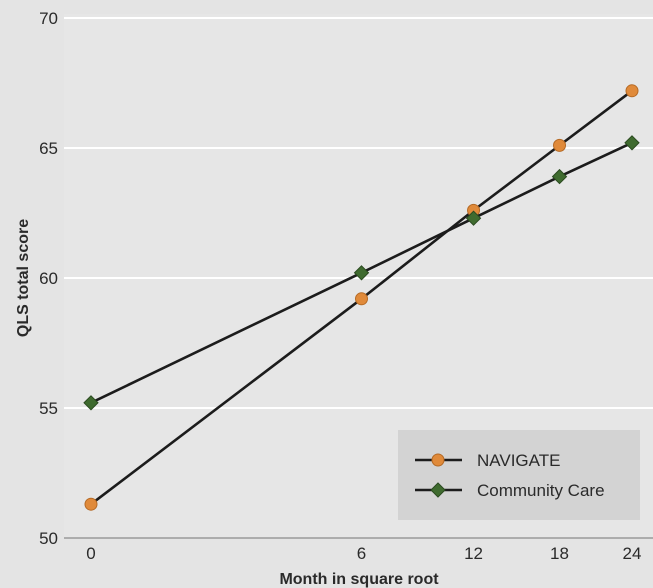 Image resolution: width=653 pixels, height=588 pixels. I want to click on legend-label: NAVIGATE, so click(518, 460).